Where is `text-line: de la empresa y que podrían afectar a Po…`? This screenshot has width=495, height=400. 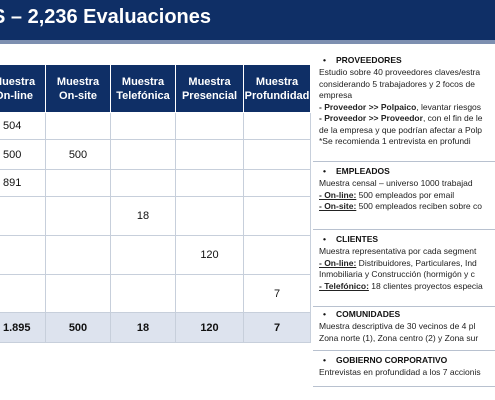 text-line: de la empresa y que podrían afectar a Po… is located at coordinates (401, 129).